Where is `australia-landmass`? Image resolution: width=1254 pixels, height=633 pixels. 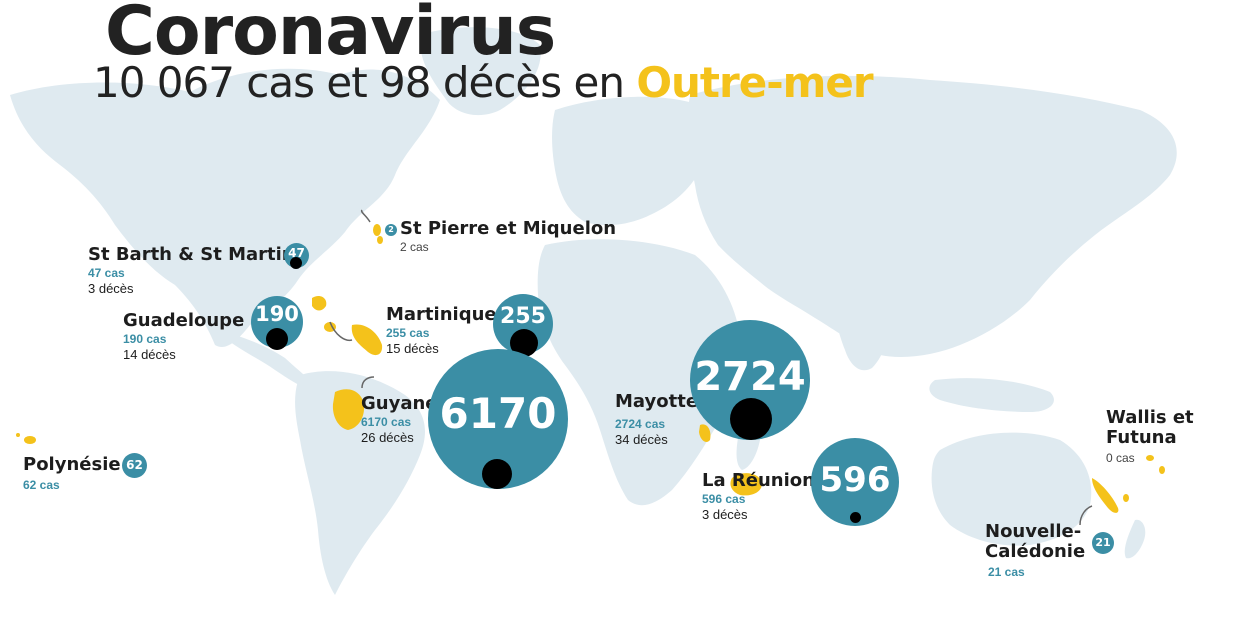 australia-landmass is located at coordinates (1011, 489).